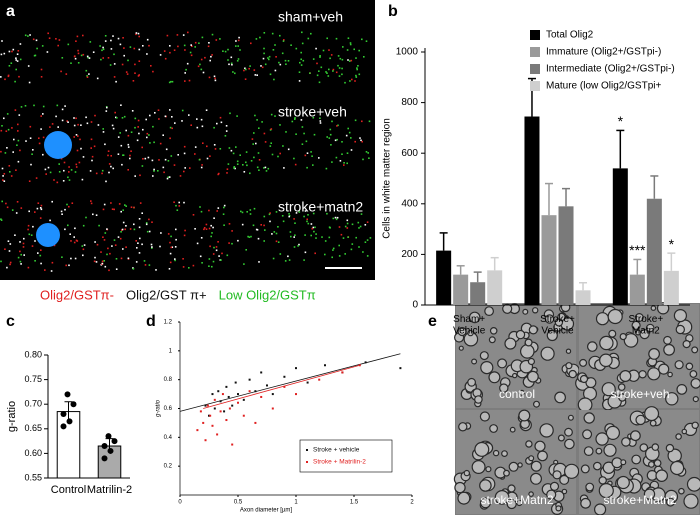  Describe the element at coordinates (469, 325) in the screenshot. I see `x-tick-label: Sham+ Vehicle` at that location.